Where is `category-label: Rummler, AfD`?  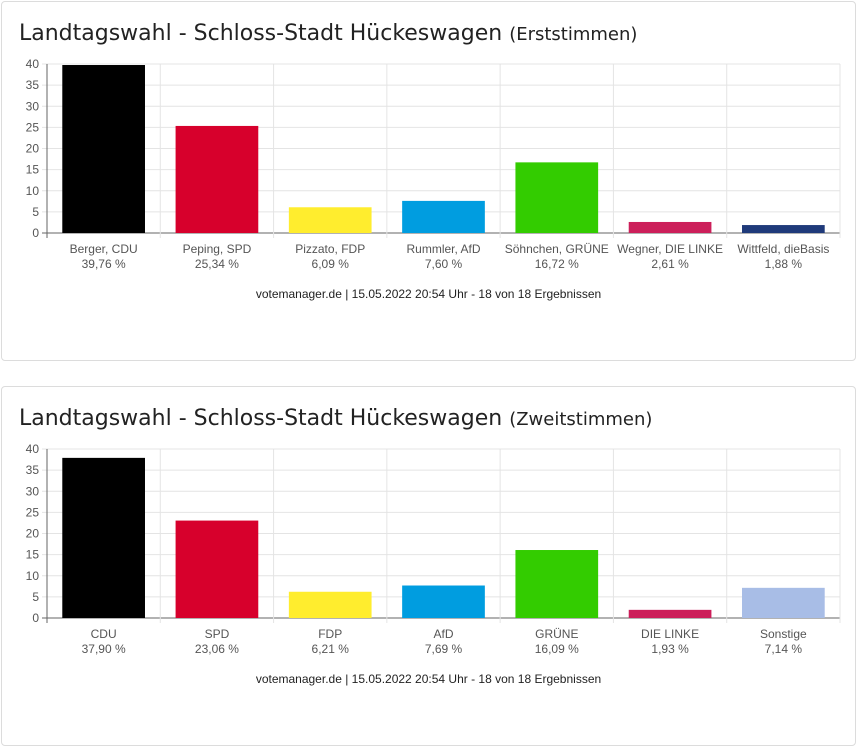
category-label: Rummler, AfD is located at coordinates (443, 249).